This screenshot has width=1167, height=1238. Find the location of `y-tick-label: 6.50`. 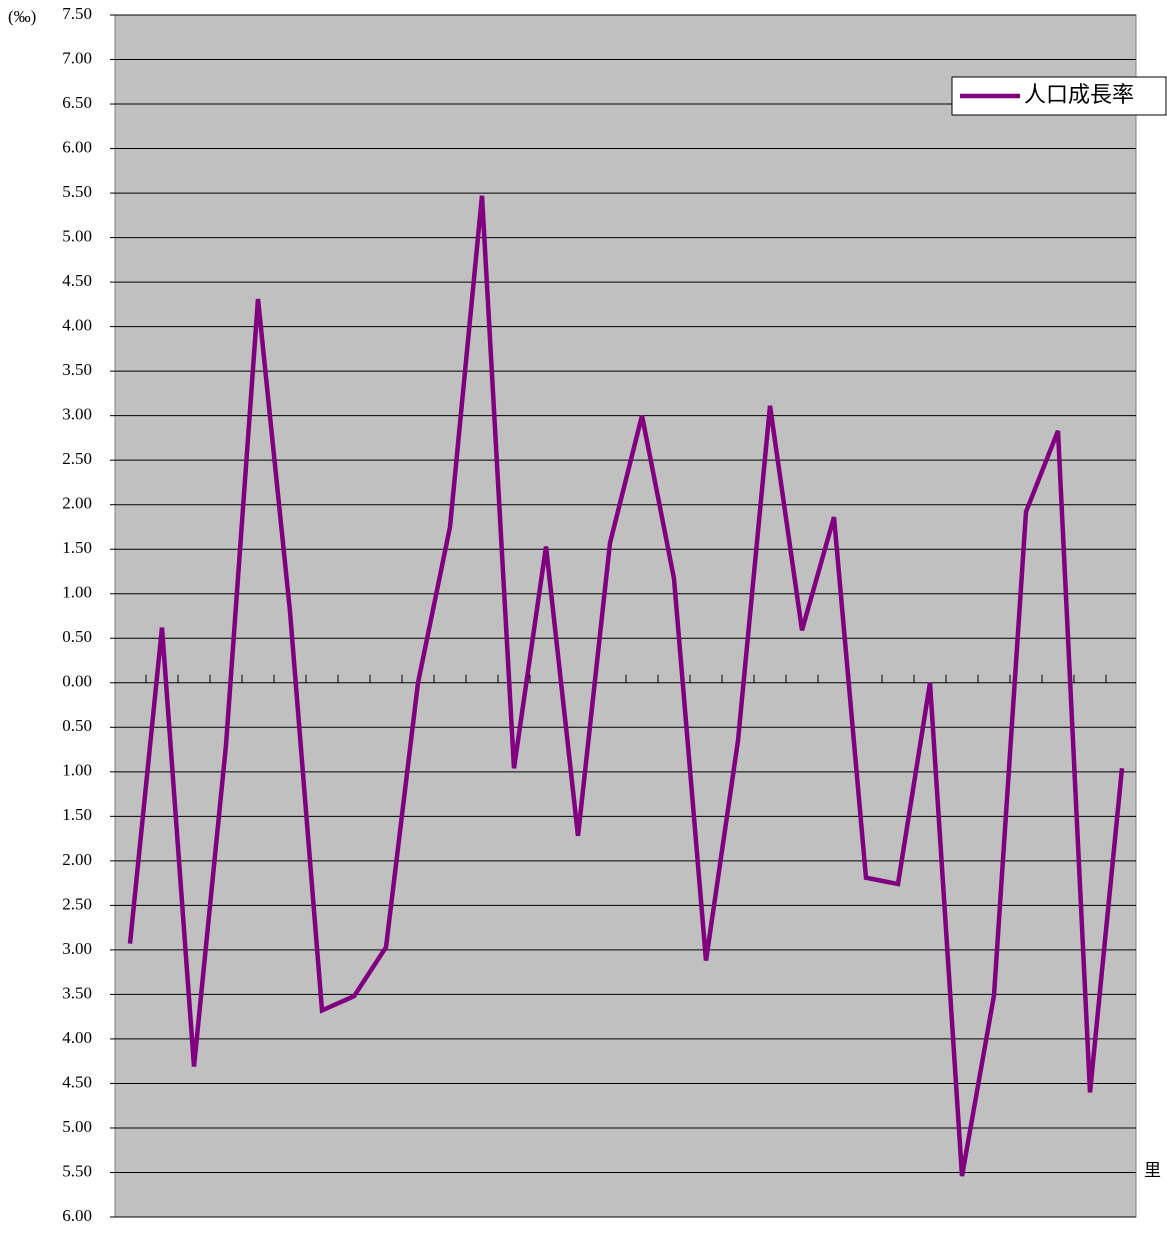

y-tick-label: 6.50 is located at coordinates (77, 102).